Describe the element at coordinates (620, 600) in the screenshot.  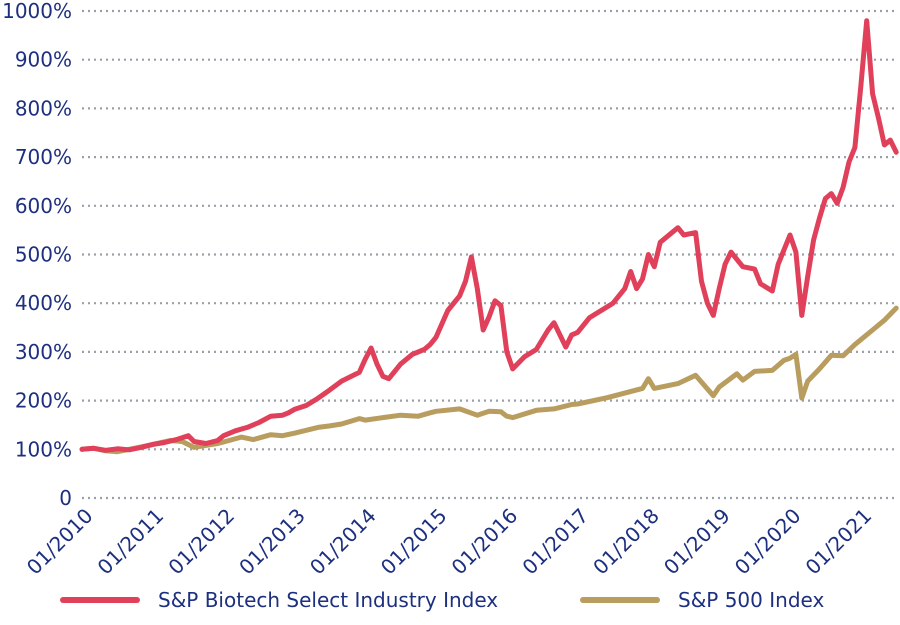
I see `legend-swatch-sp500` at that location.